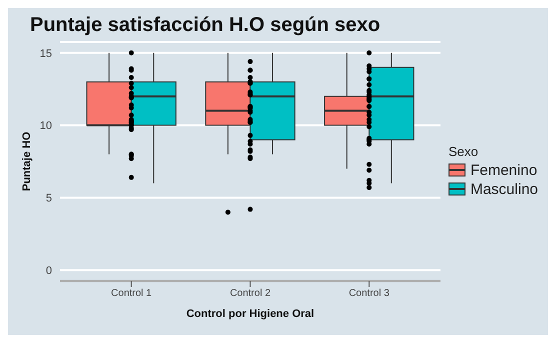  I want to click on legend-label: Masculino, so click(503, 189).